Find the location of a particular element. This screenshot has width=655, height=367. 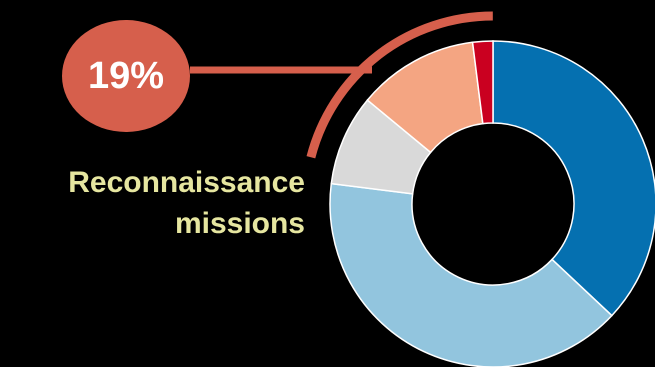

highlight-category-label-line1: Reconnaissance is located at coordinates (186, 182).